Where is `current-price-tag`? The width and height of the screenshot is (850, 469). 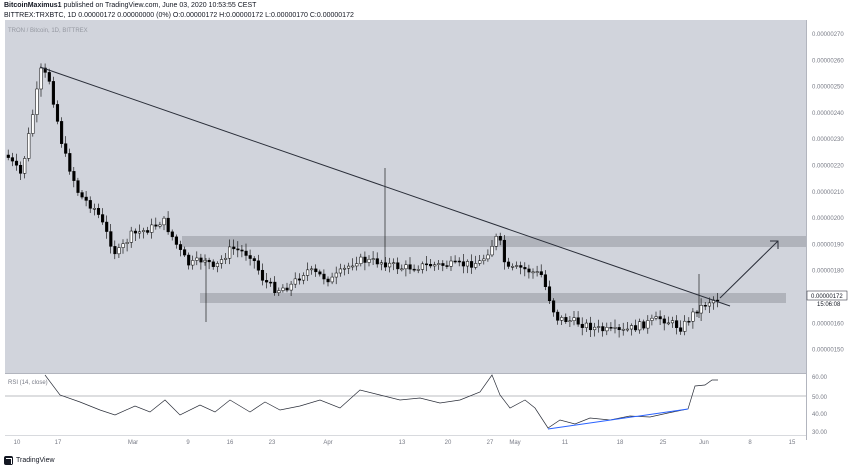 current-price-tag is located at coordinates (827, 295).